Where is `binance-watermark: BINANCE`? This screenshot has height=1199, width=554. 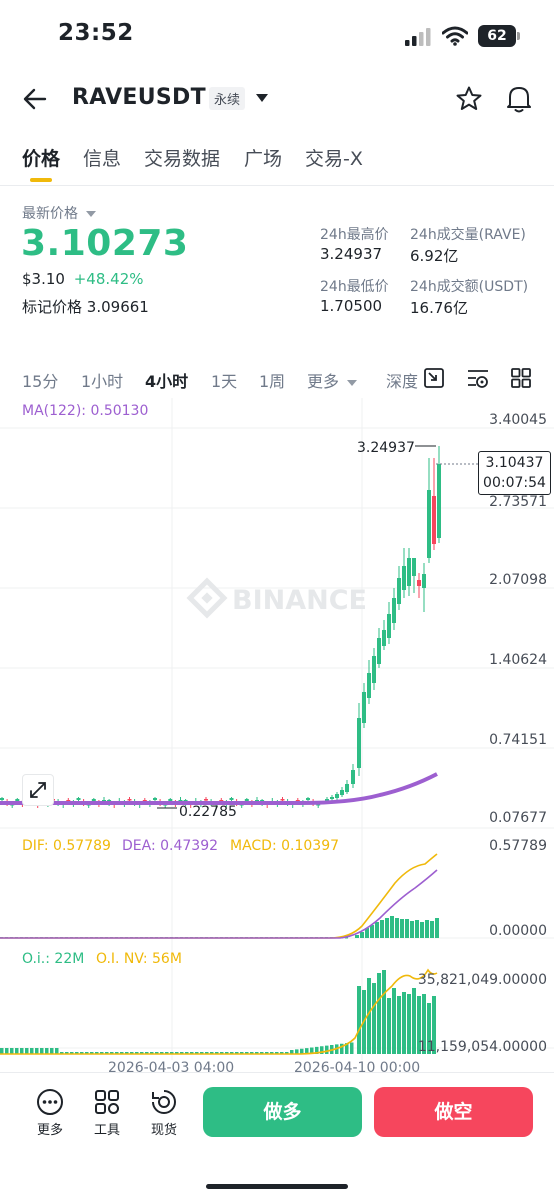 binance-watermark: BINANCE is located at coordinates (276, 598).